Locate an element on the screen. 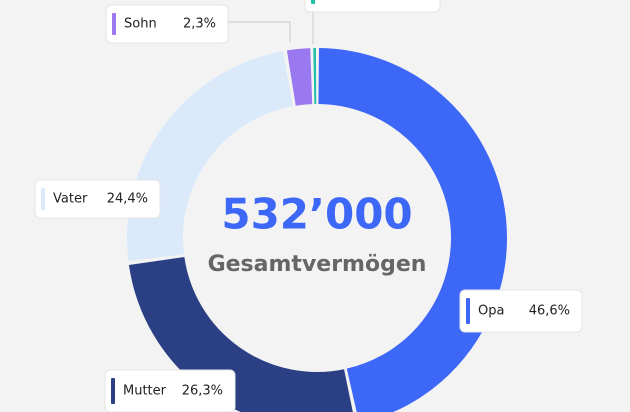  center-value: 532’000 is located at coordinates (316, 214).